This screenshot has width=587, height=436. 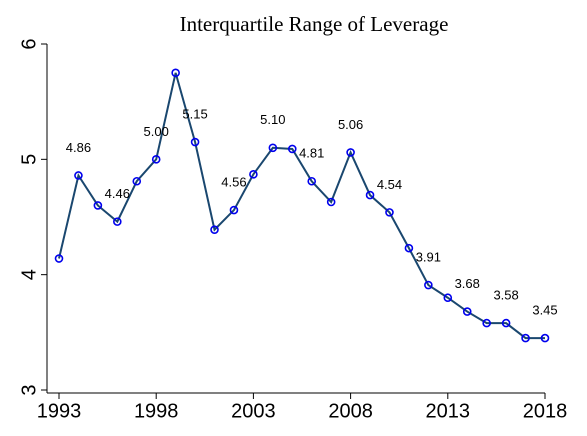 What do you see at coordinates (350, 124) in the screenshot?
I see `data-label: 5.06` at bounding box center [350, 124].